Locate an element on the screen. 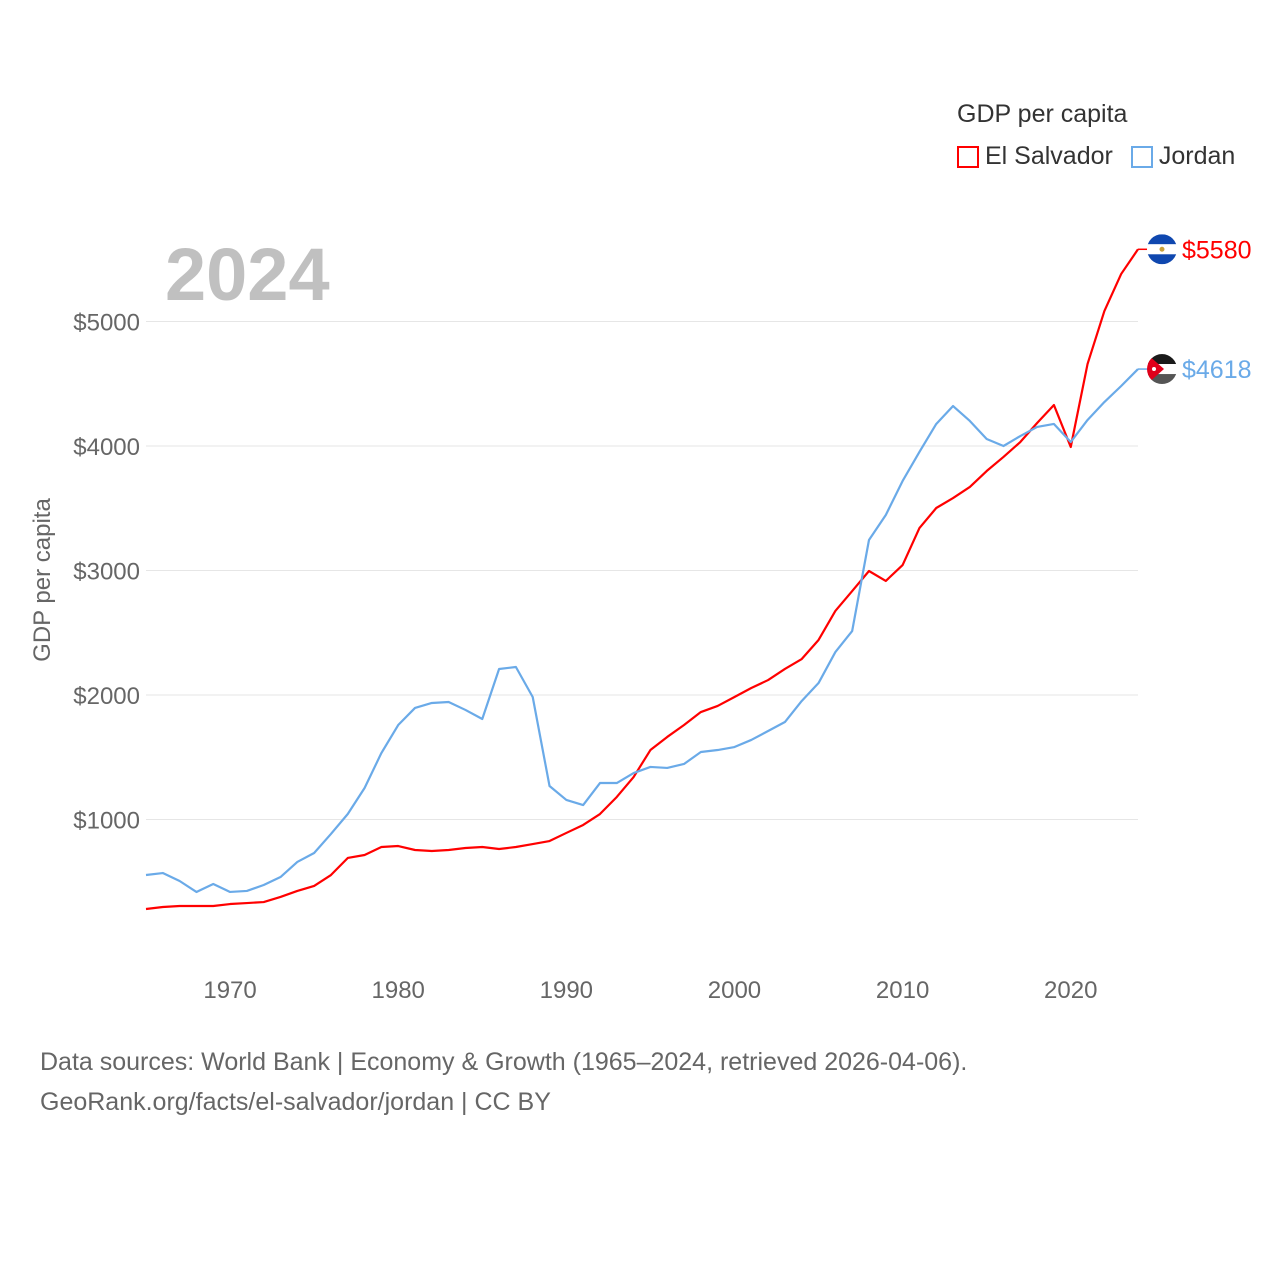  y-axis-label: GDP per capita is located at coordinates (42, 580).